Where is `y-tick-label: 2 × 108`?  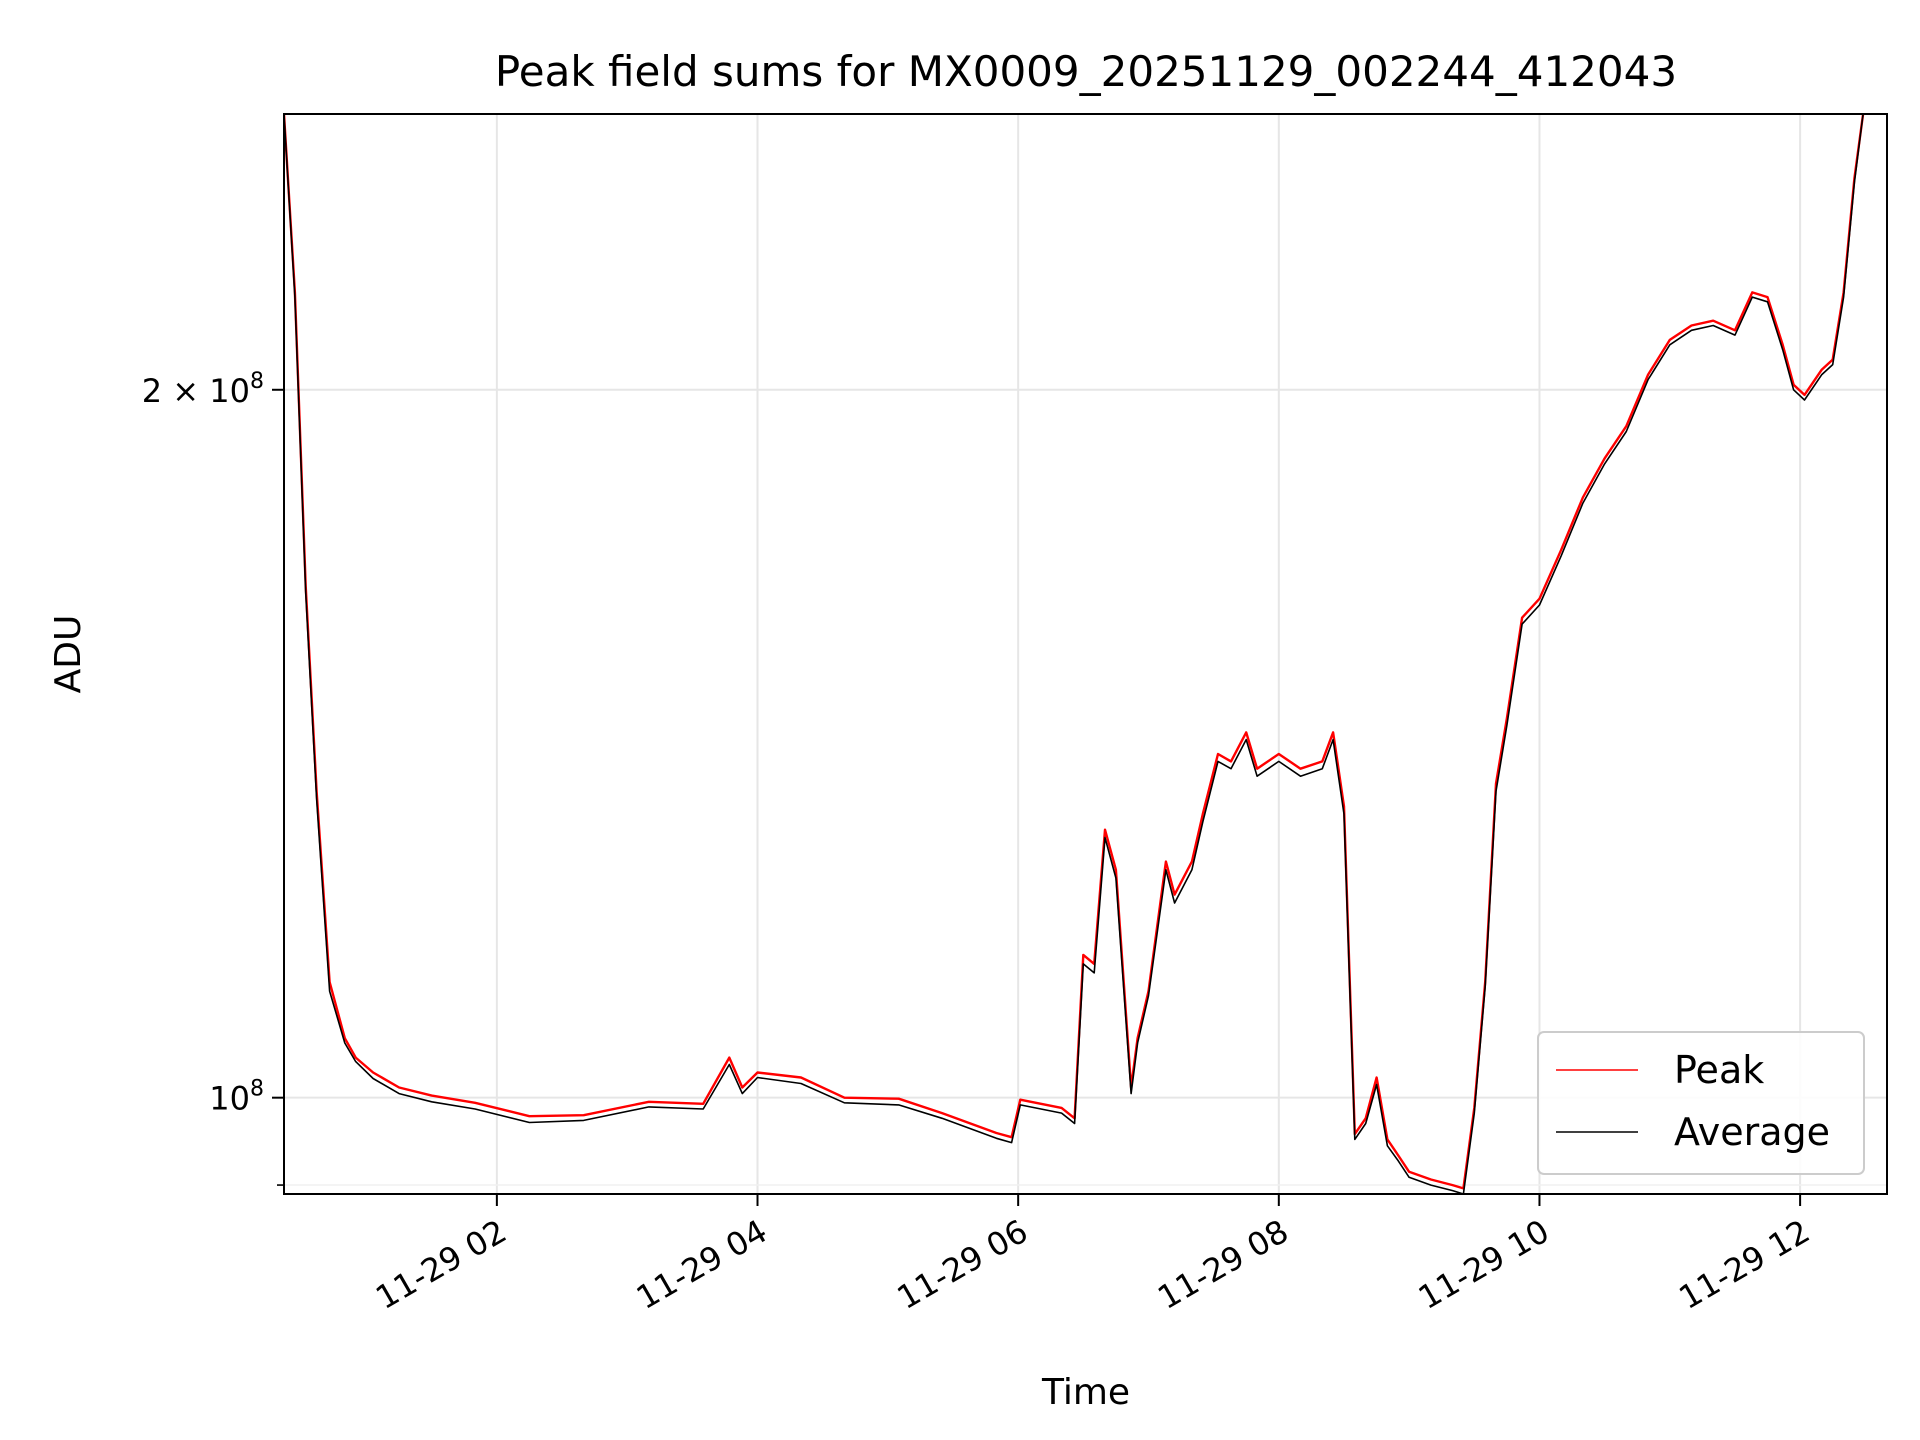
y-tick-label: 2 × 108 is located at coordinates (203, 389).